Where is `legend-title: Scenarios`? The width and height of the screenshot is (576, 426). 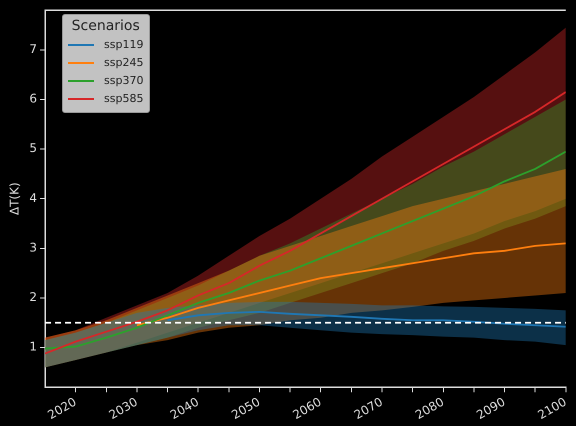
legend-title: Scenarios is located at coordinates (105, 26).